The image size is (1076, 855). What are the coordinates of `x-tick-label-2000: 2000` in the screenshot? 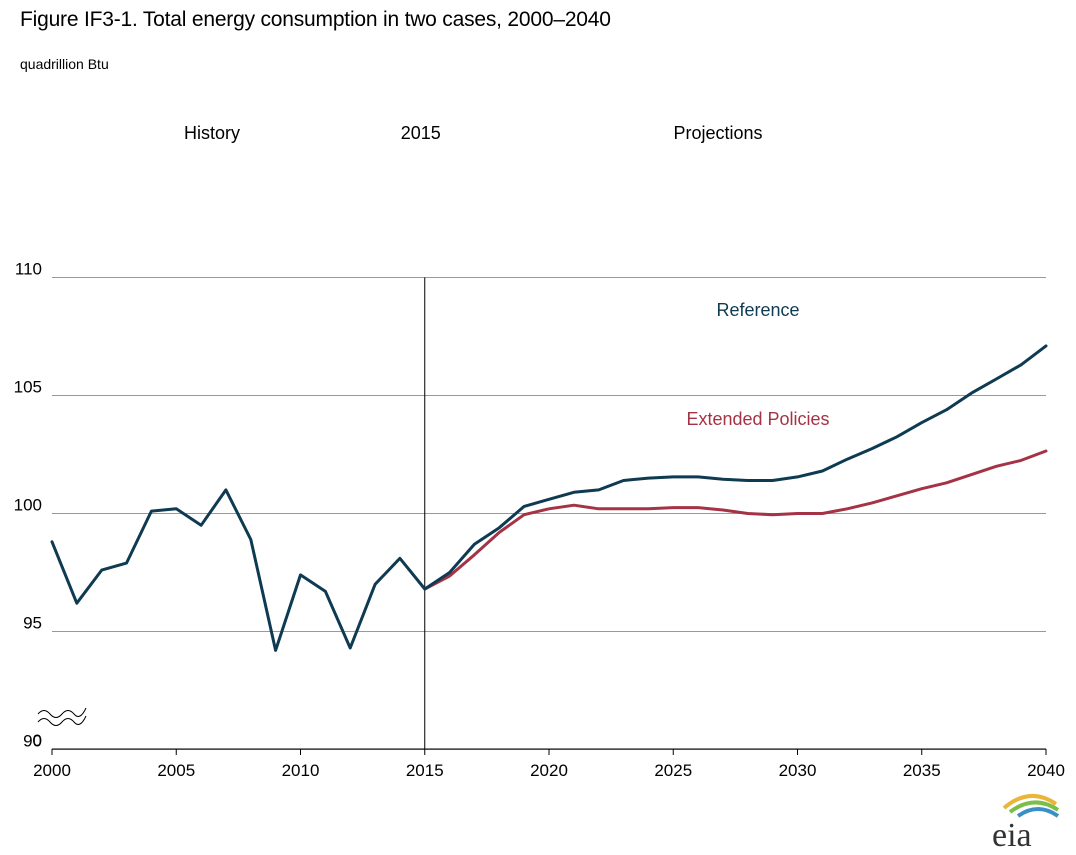 It's located at (52, 770).